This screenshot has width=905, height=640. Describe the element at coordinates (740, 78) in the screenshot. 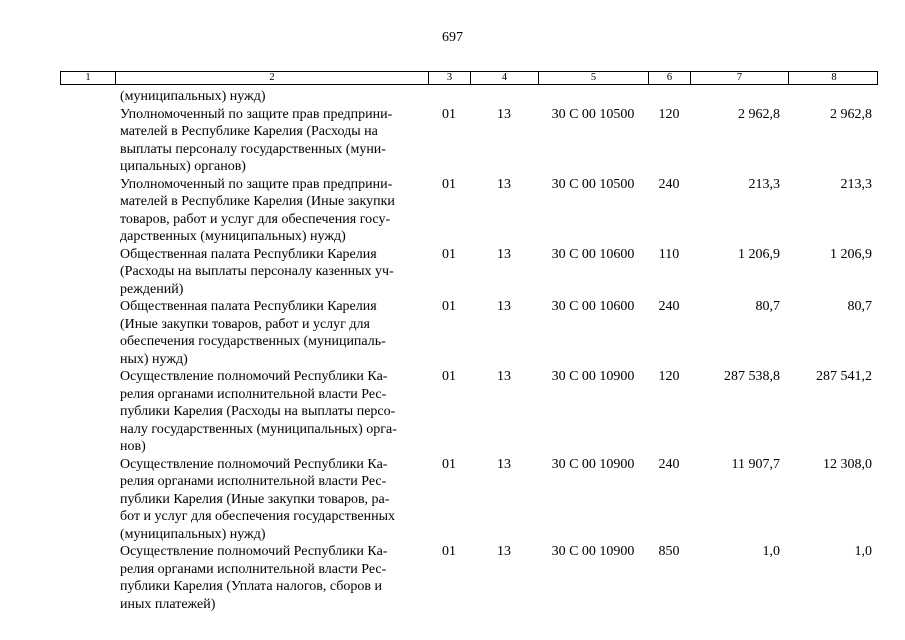

I see `column-header-7: 7` at that location.